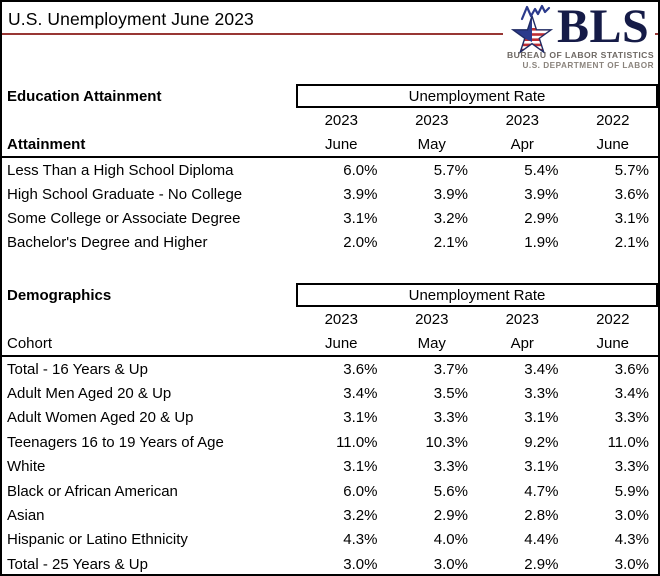  I want to click on report-header: U.S. Unemployment June 2023, so click(330, 43).